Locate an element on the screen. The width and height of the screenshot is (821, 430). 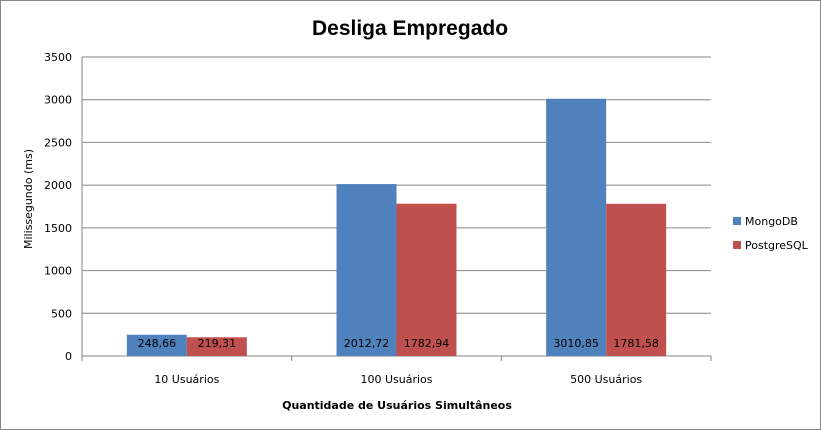
legend-label: MongoDB is located at coordinates (771, 221).